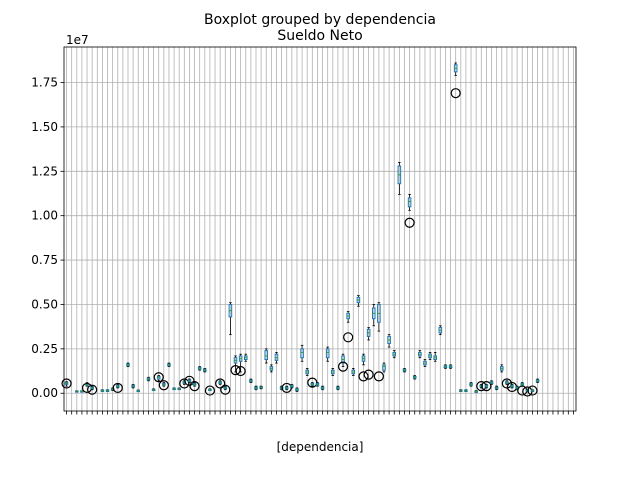 The width and height of the screenshot is (640, 480). I want to click on y-tick-label: 1.00, so click(44, 216).